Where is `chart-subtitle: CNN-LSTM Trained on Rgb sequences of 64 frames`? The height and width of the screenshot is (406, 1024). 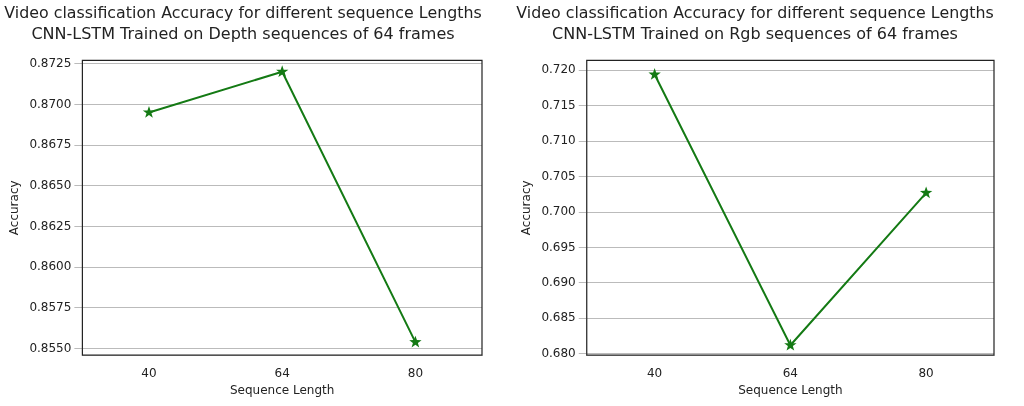 chart-subtitle: CNN-LSTM Trained on Rgb sequences of 64 frames is located at coordinates (755, 33).